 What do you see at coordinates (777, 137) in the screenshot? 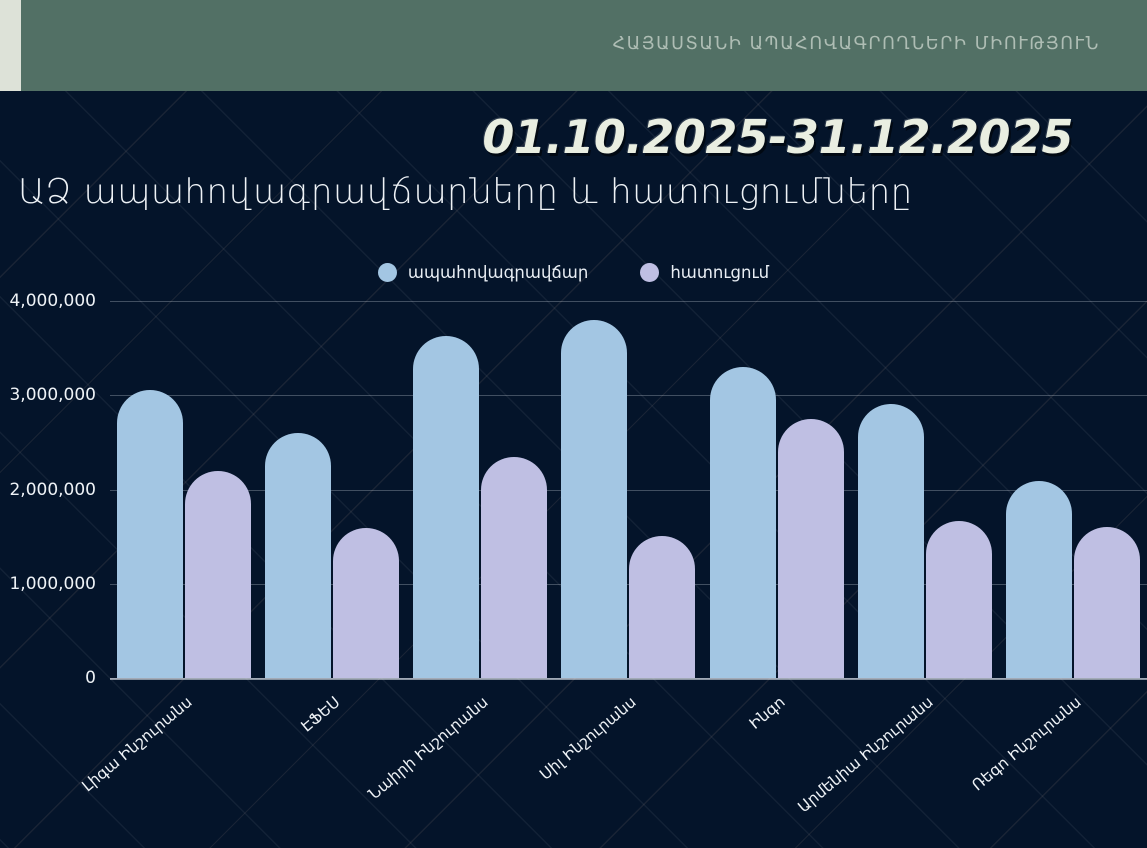
I see `date-range-title: 01.10.2025-31.12.2025` at bounding box center [777, 137].